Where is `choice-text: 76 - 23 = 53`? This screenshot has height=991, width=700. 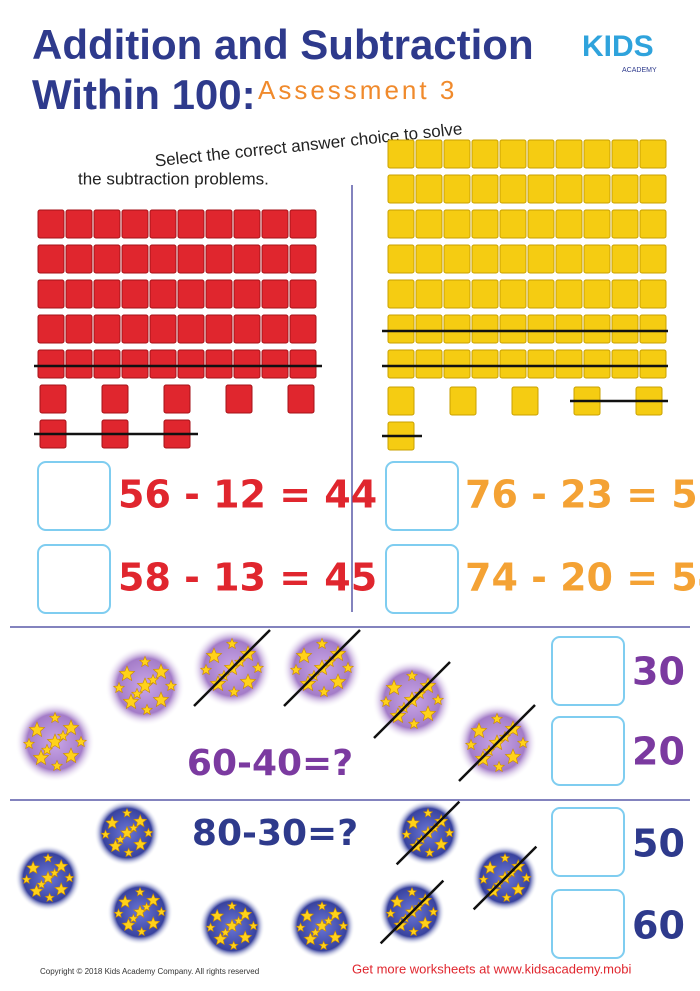
choice-text: 76 - 23 = 53 is located at coordinates (582, 495).